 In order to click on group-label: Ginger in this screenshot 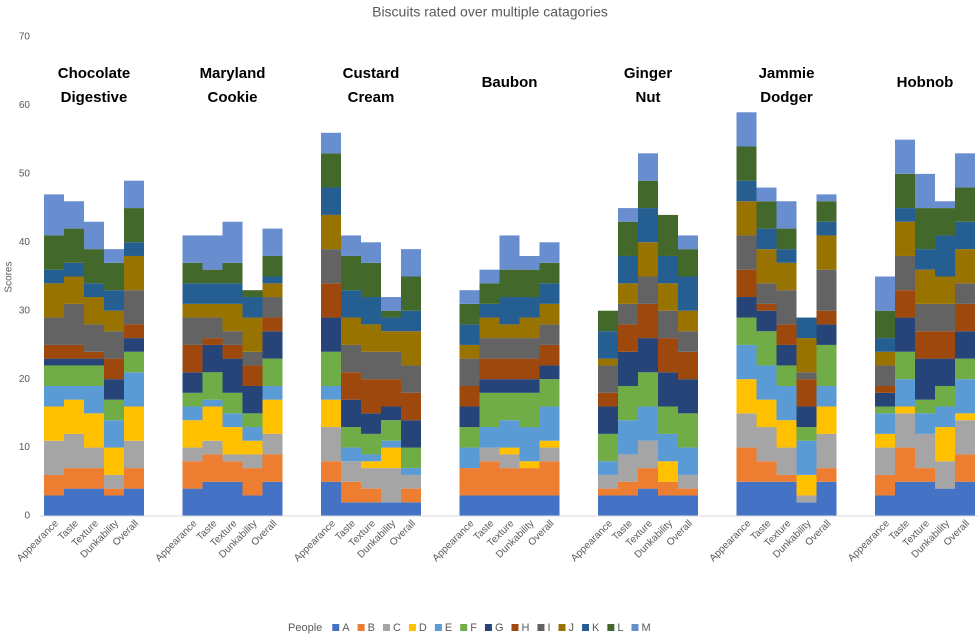, I will do `click(648, 73)`.